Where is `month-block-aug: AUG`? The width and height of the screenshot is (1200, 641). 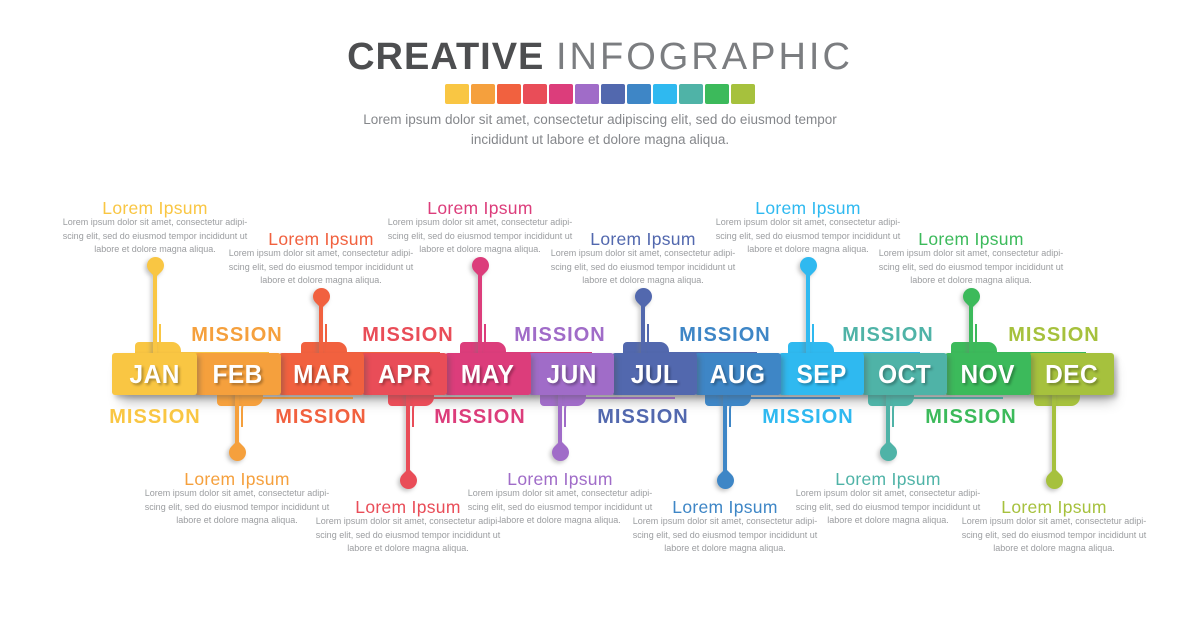
month-block-aug: AUG is located at coordinates (738, 374).